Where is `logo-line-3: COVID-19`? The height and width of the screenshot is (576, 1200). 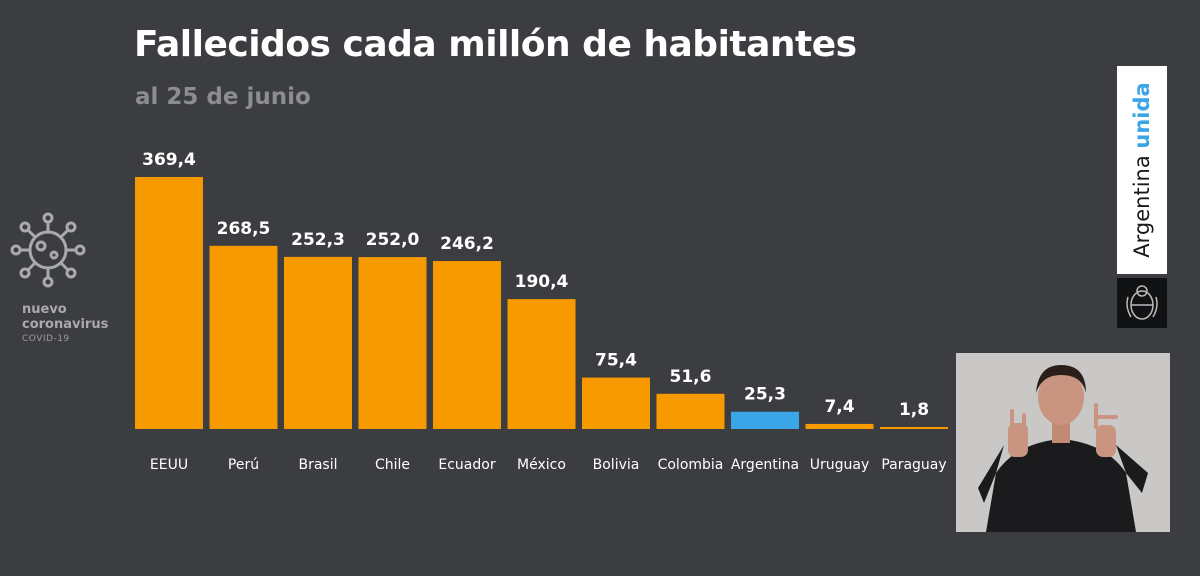
logo-line-3: COVID-19 is located at coordinates (46, 339).